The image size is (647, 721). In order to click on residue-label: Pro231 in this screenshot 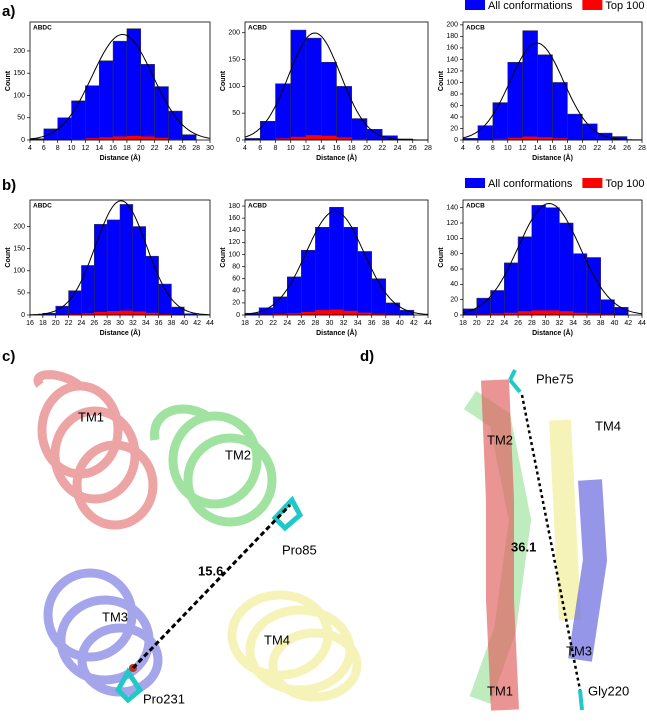, I will do `click(164, 698)`.